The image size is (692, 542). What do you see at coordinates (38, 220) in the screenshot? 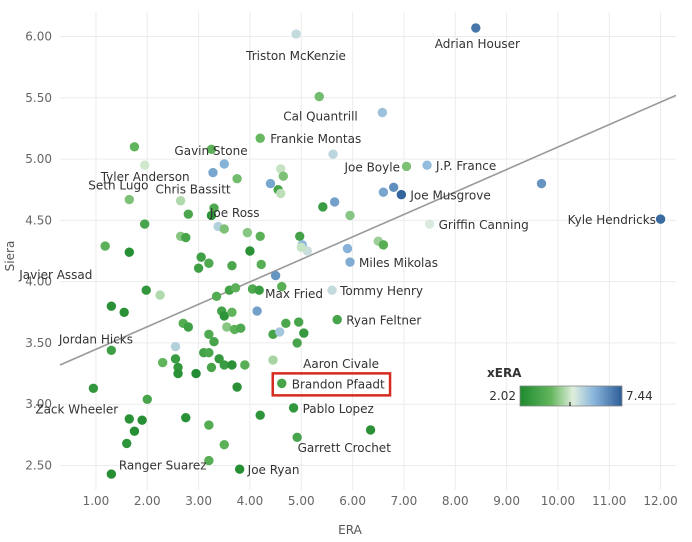
I see `y-tick-label: 4.50` at bounding box center [38, 220].